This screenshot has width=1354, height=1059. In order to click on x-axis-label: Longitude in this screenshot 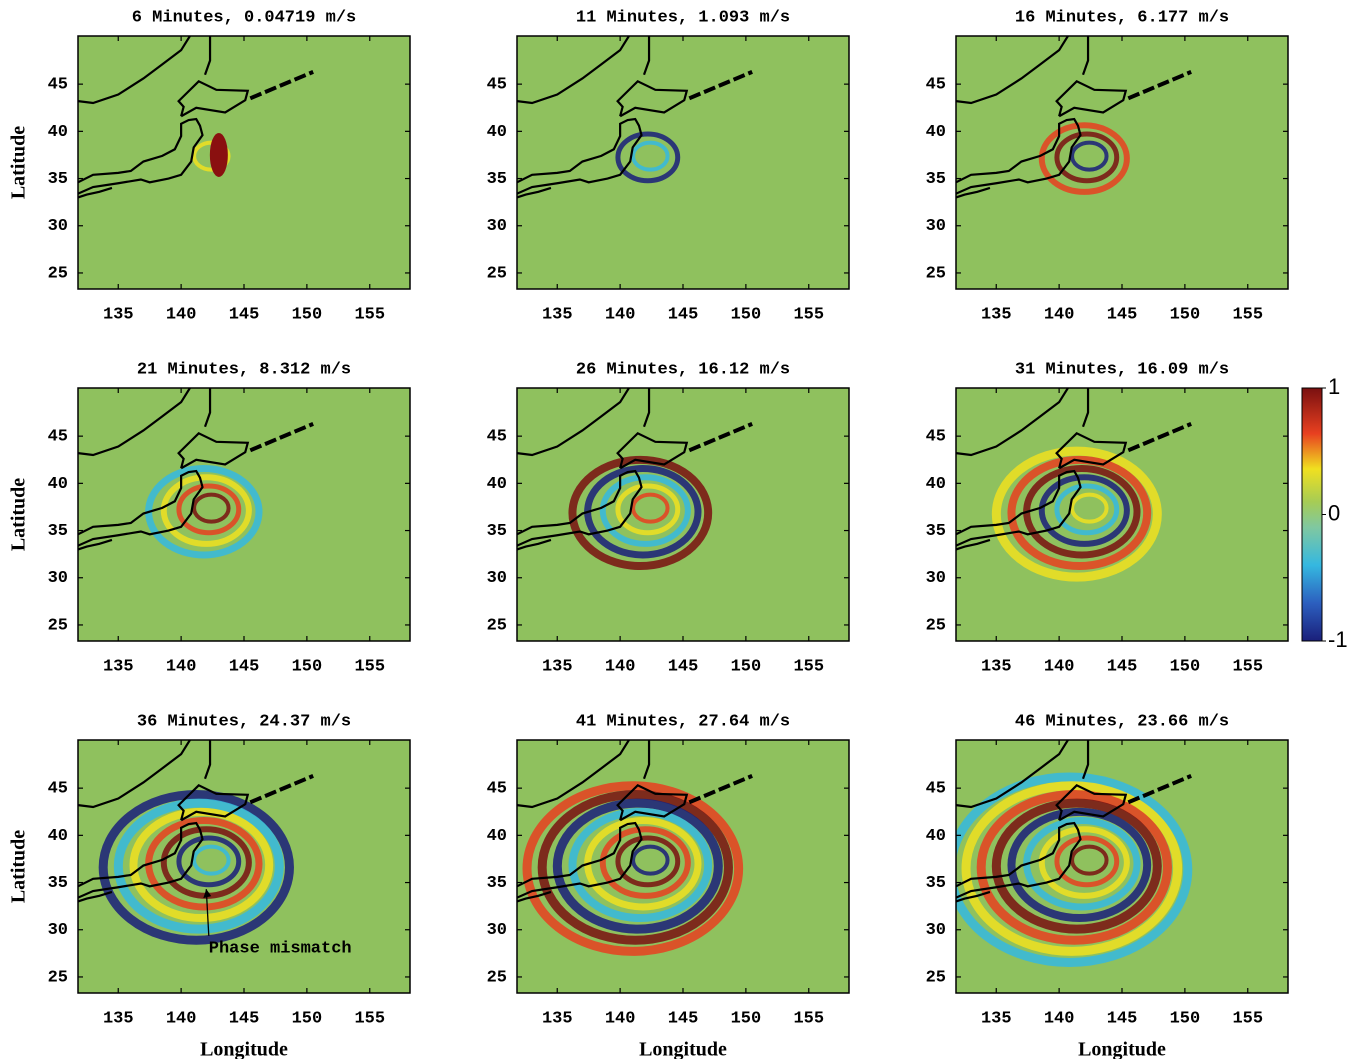, I will do `click(1122, 1049)`.